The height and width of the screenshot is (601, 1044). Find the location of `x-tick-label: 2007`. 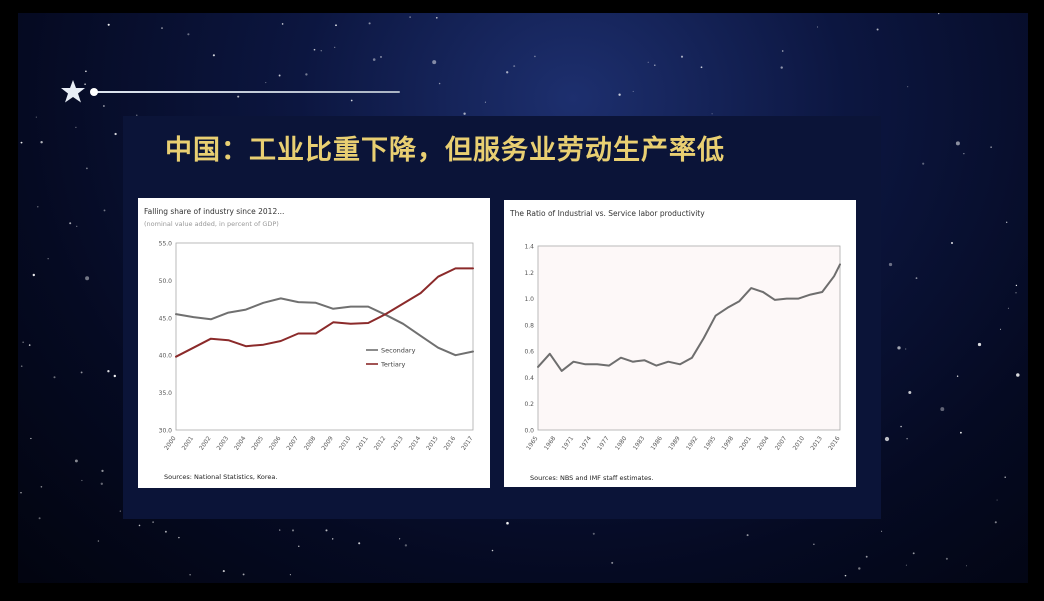

x-tick-label: 2007 is located at coordinates (292, 443).